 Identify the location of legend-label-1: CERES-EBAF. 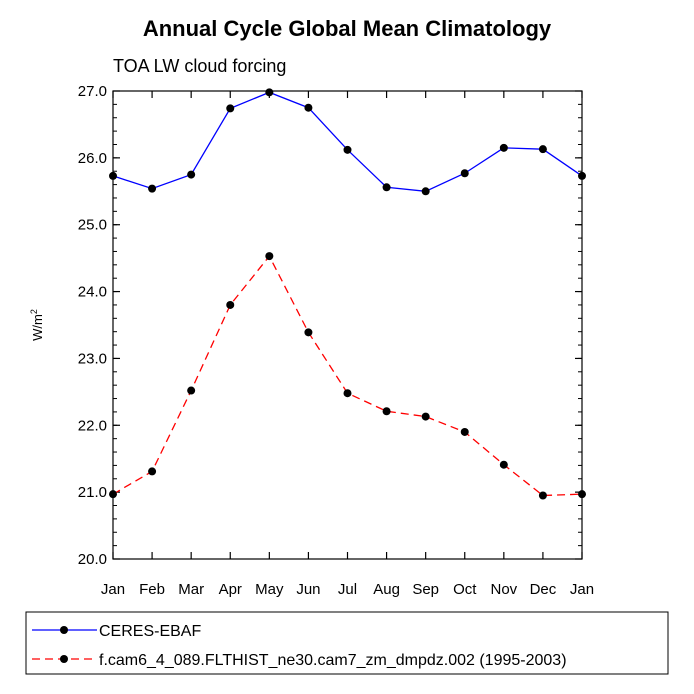
(150, 631).